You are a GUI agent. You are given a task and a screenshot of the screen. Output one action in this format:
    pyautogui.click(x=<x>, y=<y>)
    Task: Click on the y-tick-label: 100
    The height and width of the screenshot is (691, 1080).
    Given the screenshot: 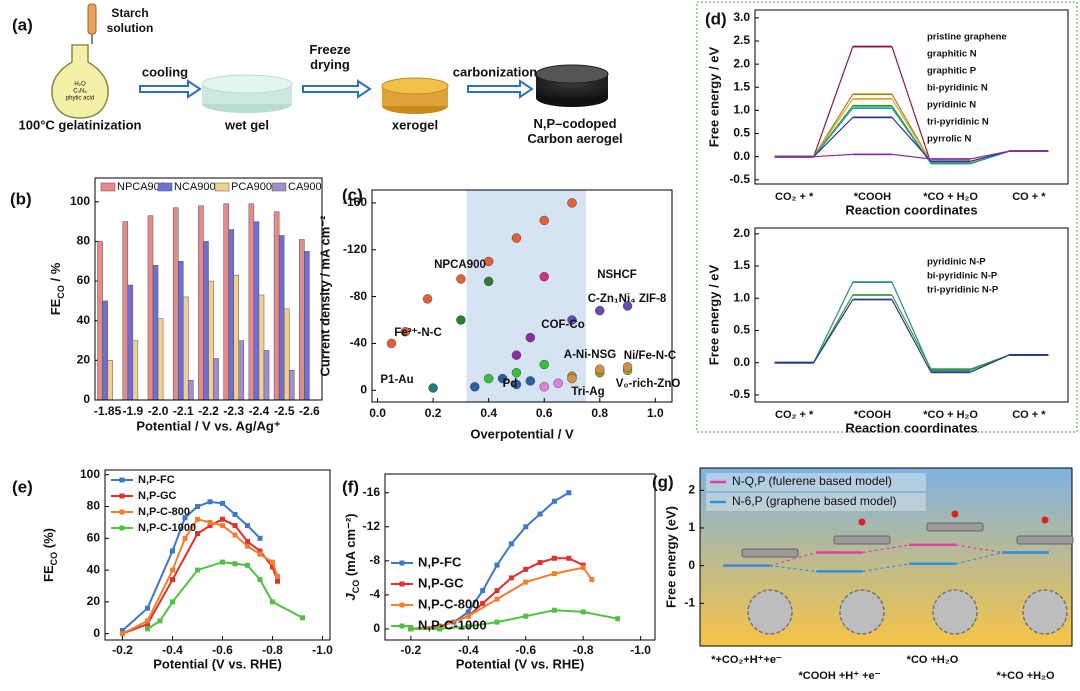 What is the action you would take?
    pyautogui.click(x=90, y=474)
    